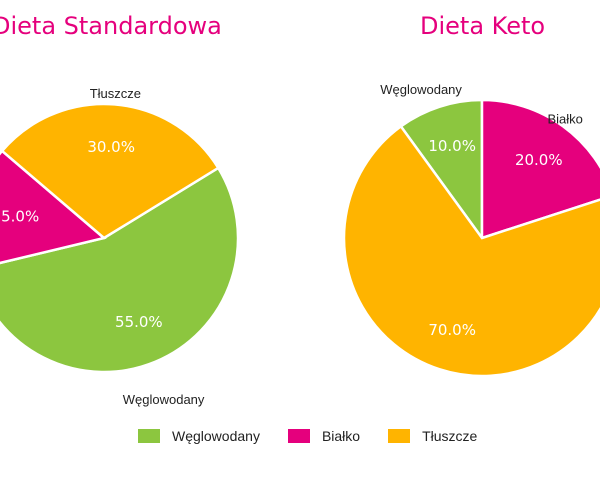  Describe the element at coordinates (115, 93) in the screenshot. I see `slice-category-label-standard-fat: Tłuszcze` at that location.